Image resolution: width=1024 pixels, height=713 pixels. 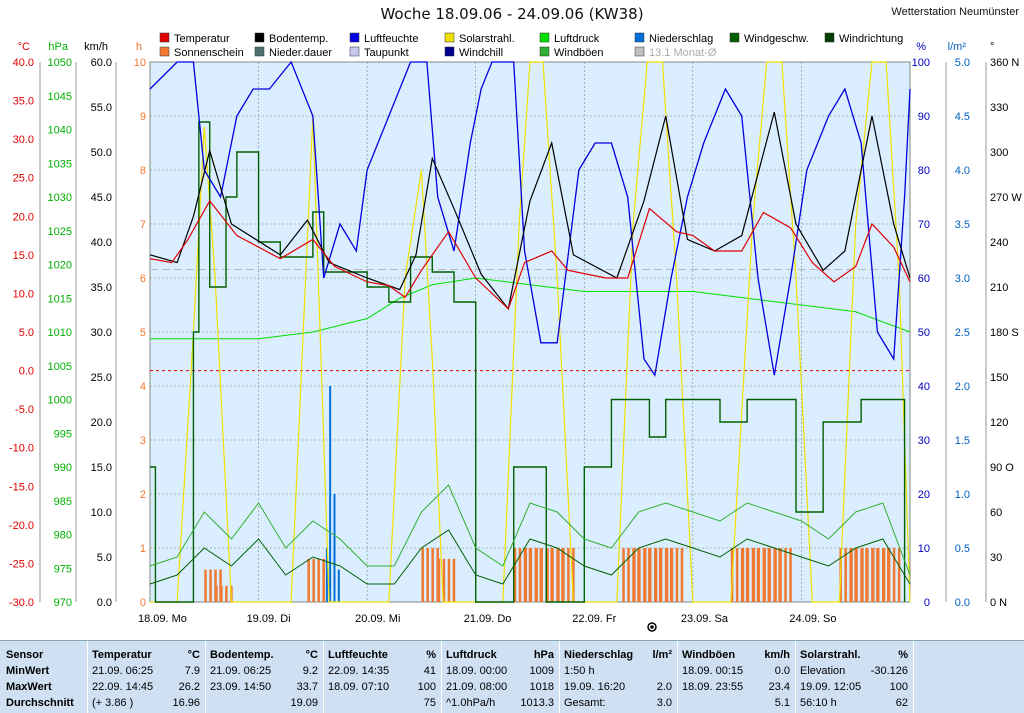 I want to click on pressure-axis-tick: 1020, so click(x=60, y=266).